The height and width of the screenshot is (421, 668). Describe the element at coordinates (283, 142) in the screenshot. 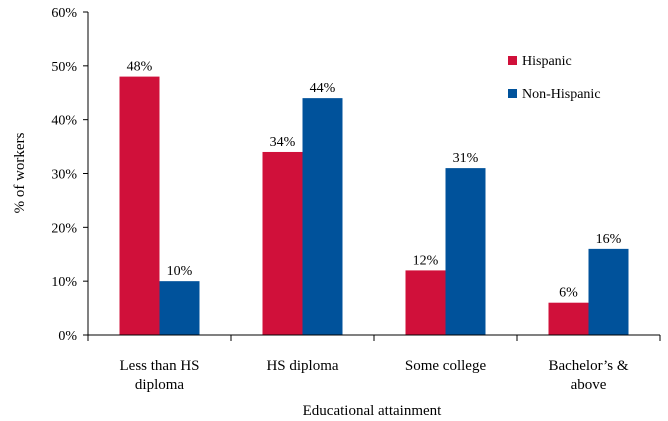

I see `data-label: 34%` at that location.